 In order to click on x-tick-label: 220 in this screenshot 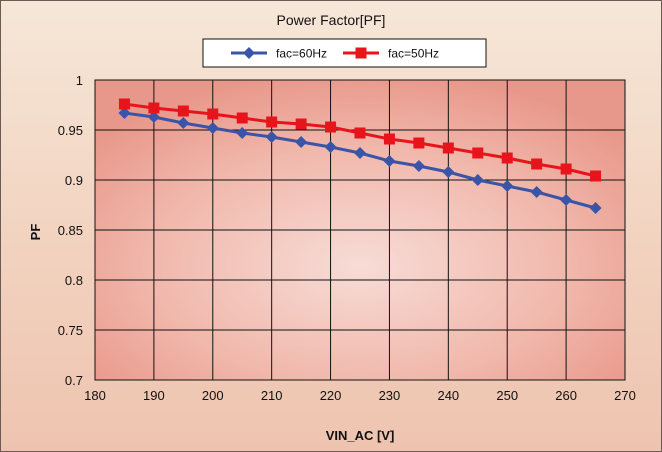, I will do `click(331, 395)`.